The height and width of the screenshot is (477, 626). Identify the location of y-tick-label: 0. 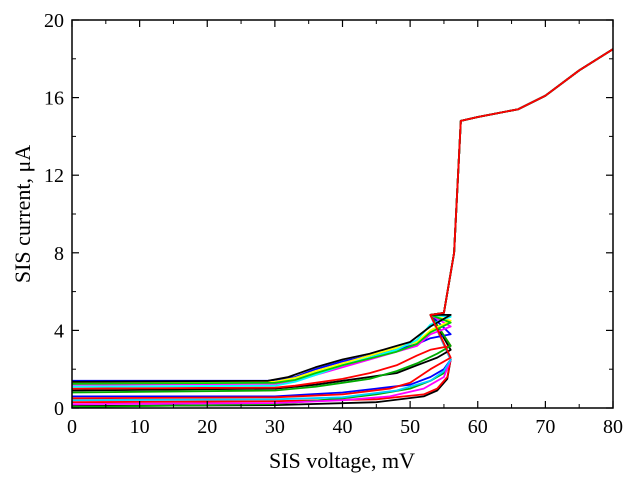
(59, 409).